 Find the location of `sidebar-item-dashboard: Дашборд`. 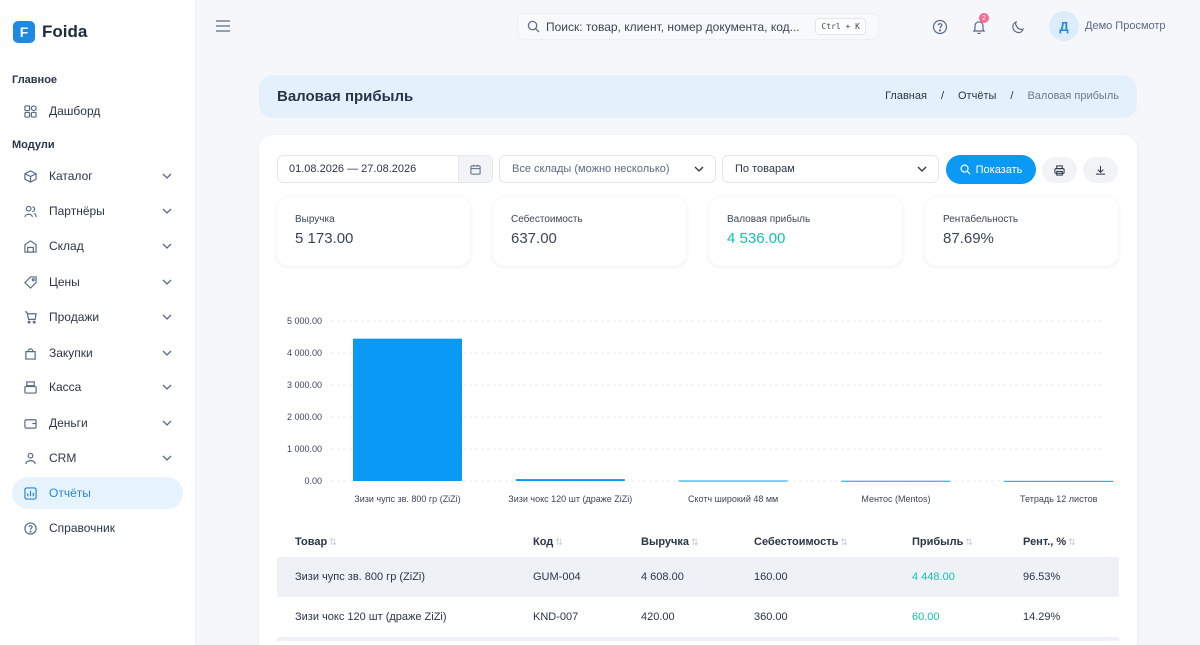

sidebar-item-dashboard: Дашборд is located at coordinates (97, 111).